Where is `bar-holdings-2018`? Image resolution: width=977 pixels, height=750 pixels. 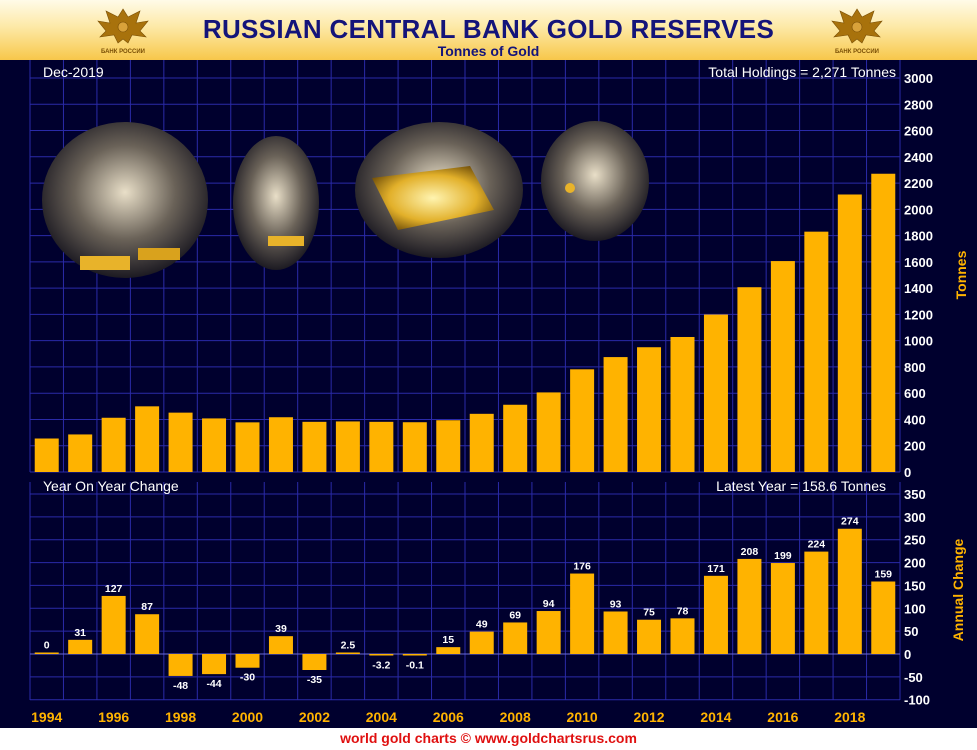 bar-holdings-2018 is located at coordinates (849, 333).